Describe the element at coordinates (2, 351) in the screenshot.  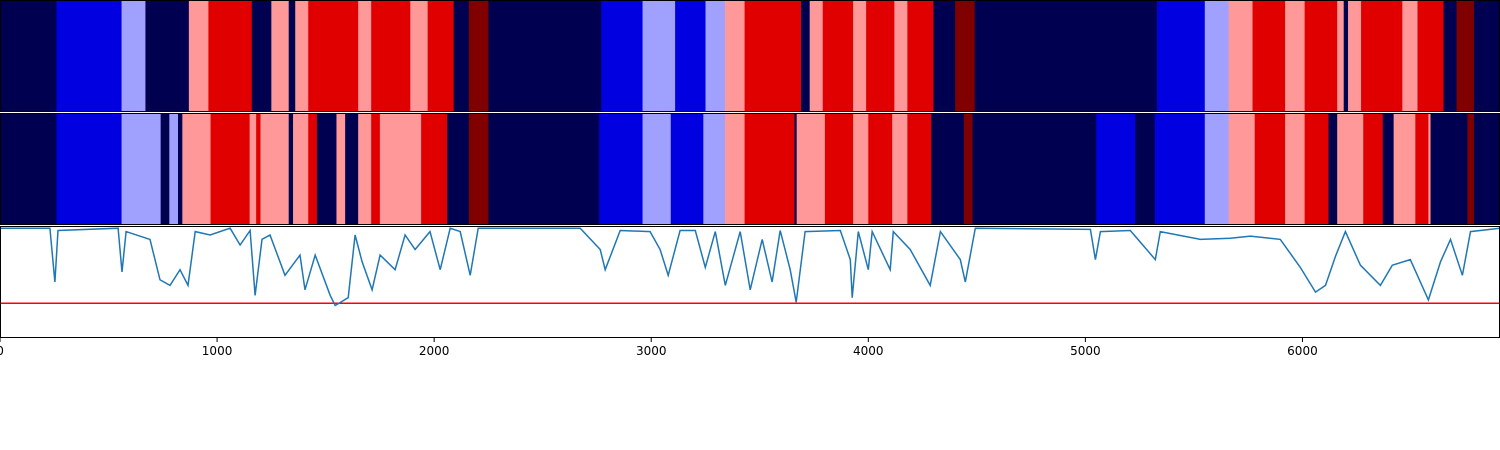
I see `x-tick-label: 0` at that location.